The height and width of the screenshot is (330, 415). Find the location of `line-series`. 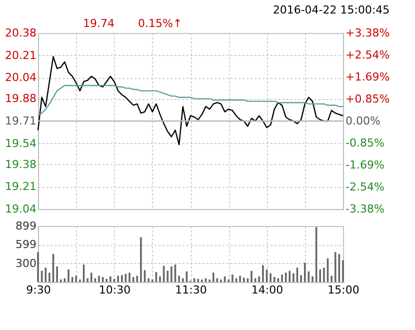

line-series is located at coordinates (190, 100).